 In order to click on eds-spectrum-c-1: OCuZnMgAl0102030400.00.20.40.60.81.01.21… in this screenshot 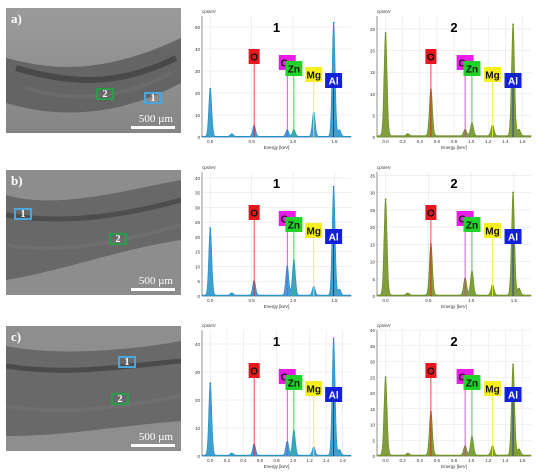, I will do `click(273, 396)`.